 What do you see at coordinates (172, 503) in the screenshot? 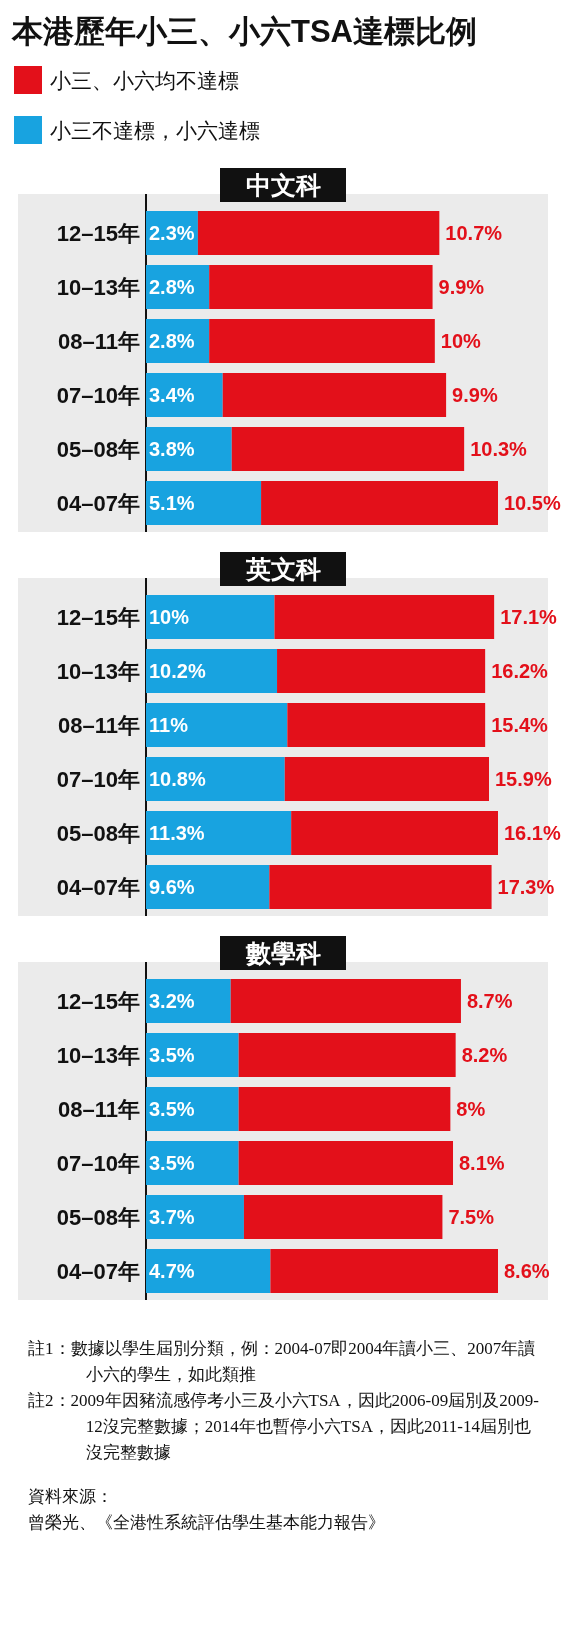
I see `data-label: 5.1%` at bounding box center [172, 503].